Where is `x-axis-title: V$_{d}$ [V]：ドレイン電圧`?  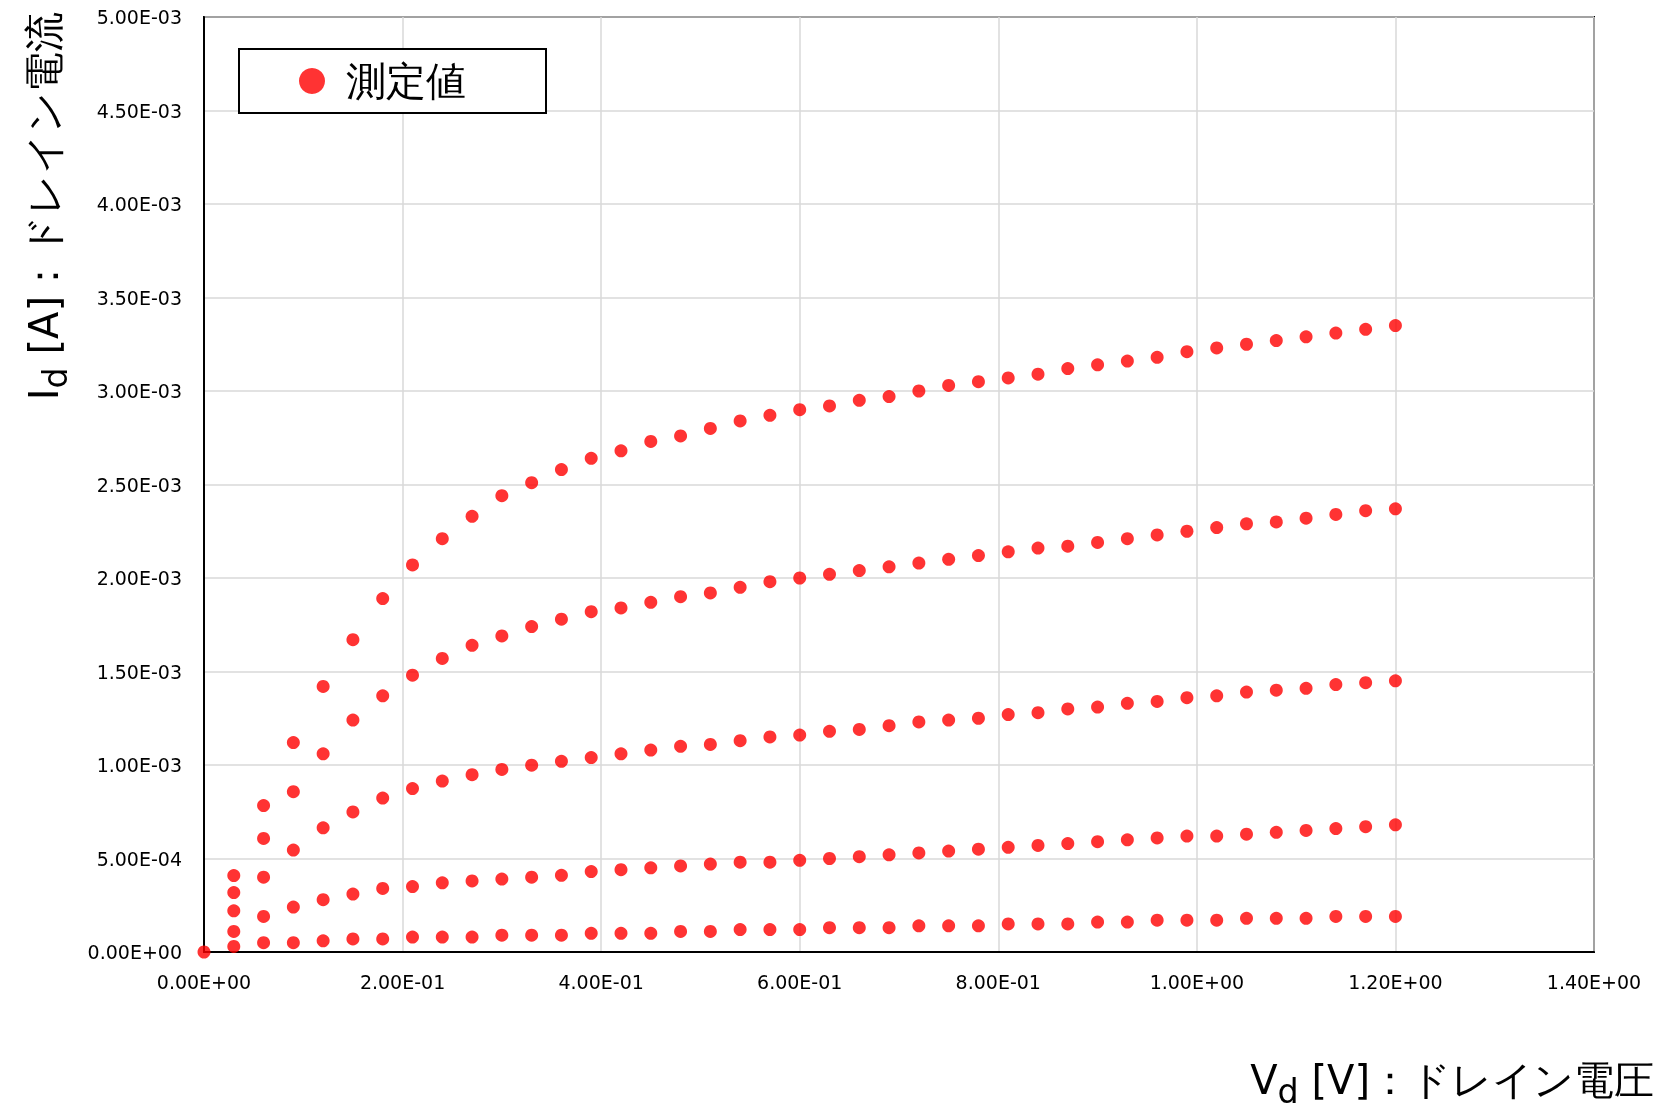 x-axis-title: V$_{d}$ [V]：ドレイン電圧 is located at coordinates (1452, 1084).